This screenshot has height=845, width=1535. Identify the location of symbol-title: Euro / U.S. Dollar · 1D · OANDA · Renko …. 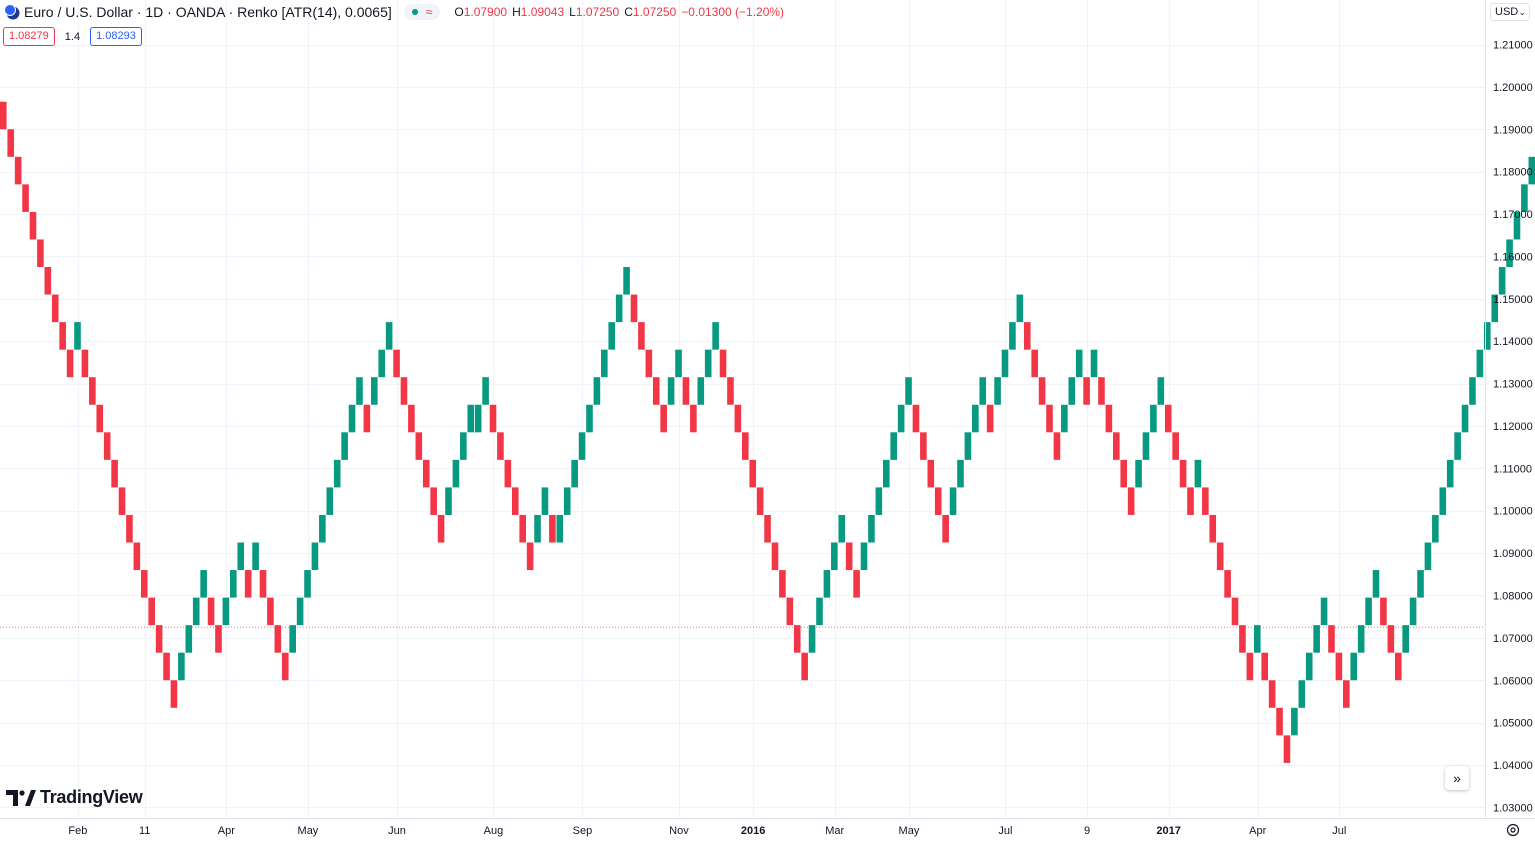
(208, 12).